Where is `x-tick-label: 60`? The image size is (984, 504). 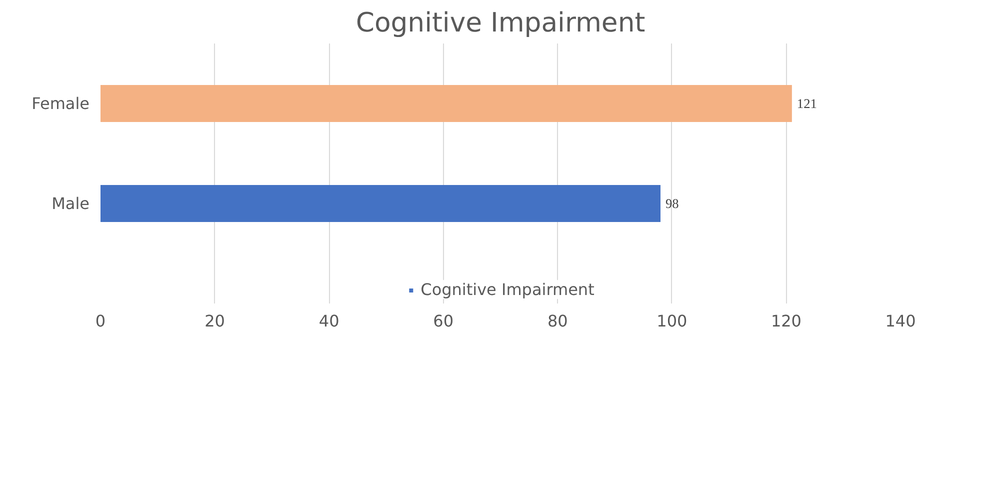
x-tick-label: 60 is located at coordinates (443, 321).